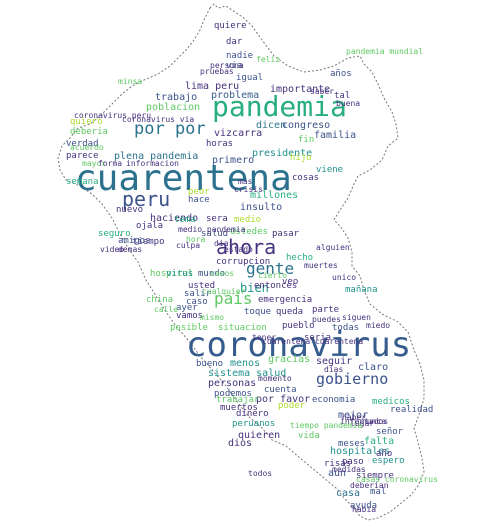 The image size is (487, 525). What do you see at coordinates (309, 436) in the screenshot?
I see `cloud-word: vida` at bounding box center [309, 436].